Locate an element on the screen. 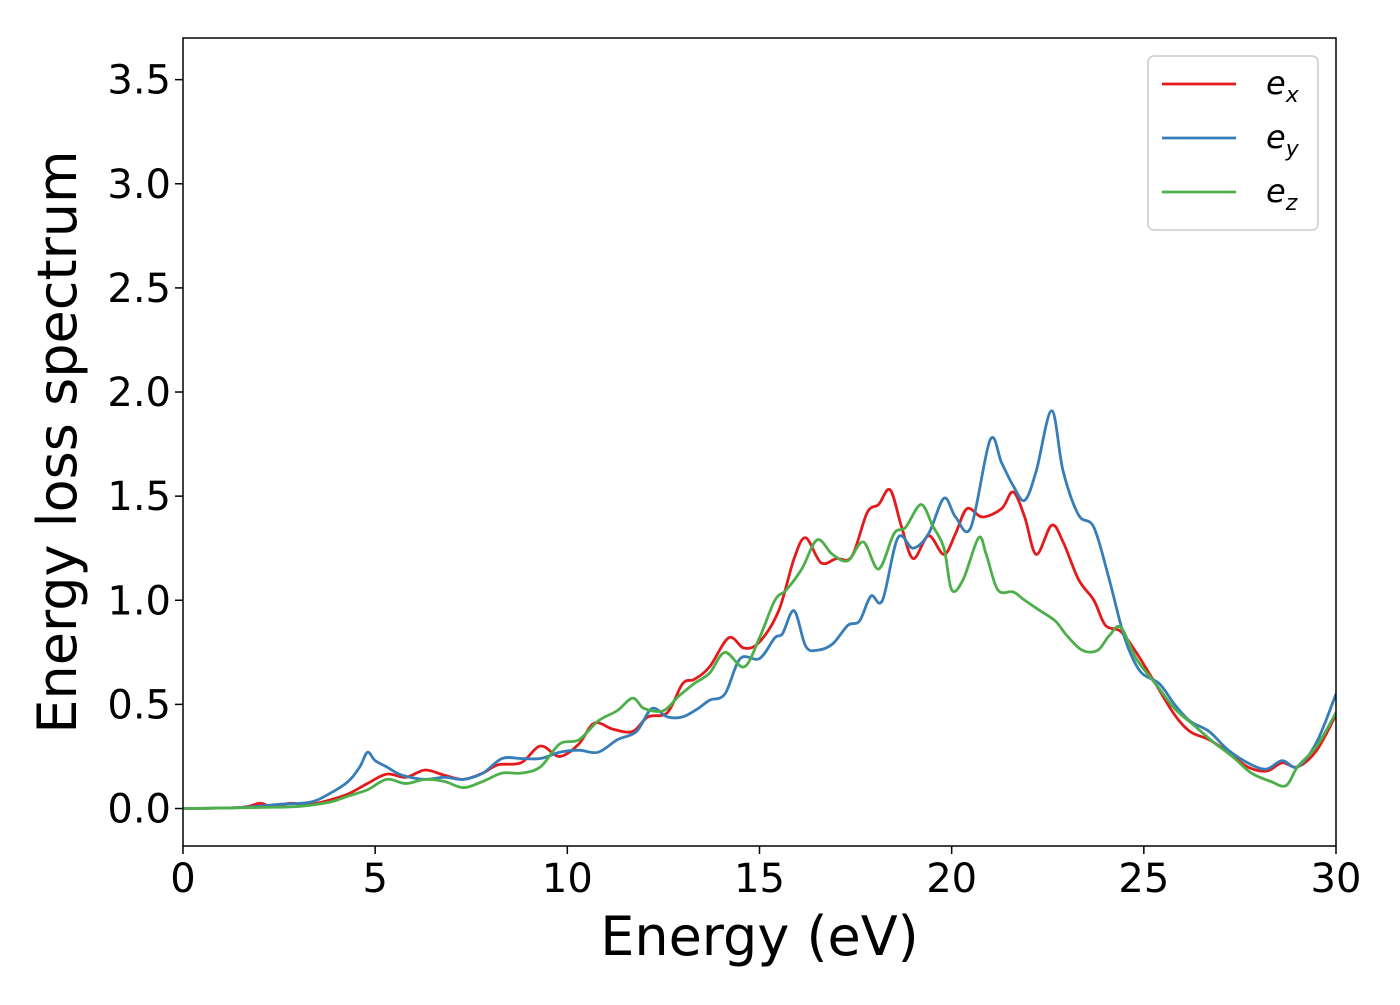 The image size is (1400, 1005). legend-box is located at coordinates (1233, 143).